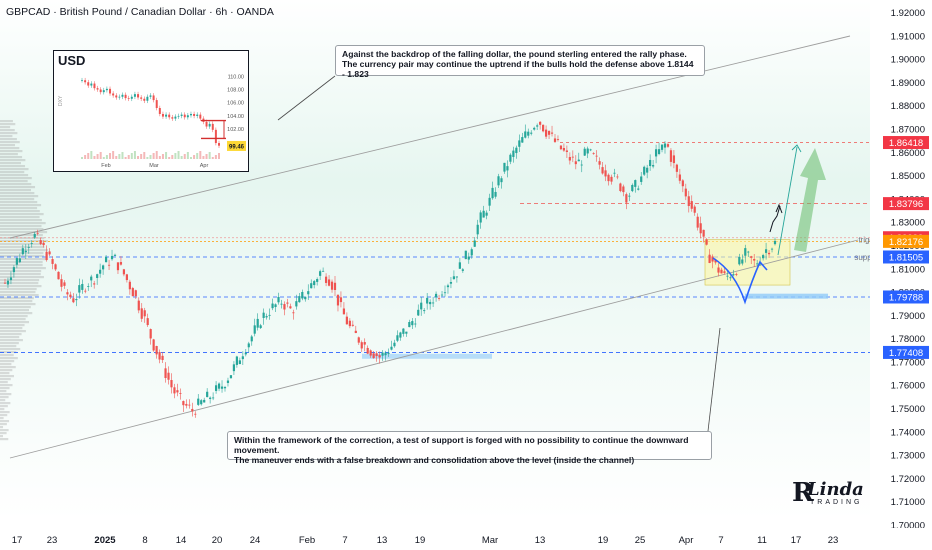  I want to click on inset-title: USD, so click(72, 60).